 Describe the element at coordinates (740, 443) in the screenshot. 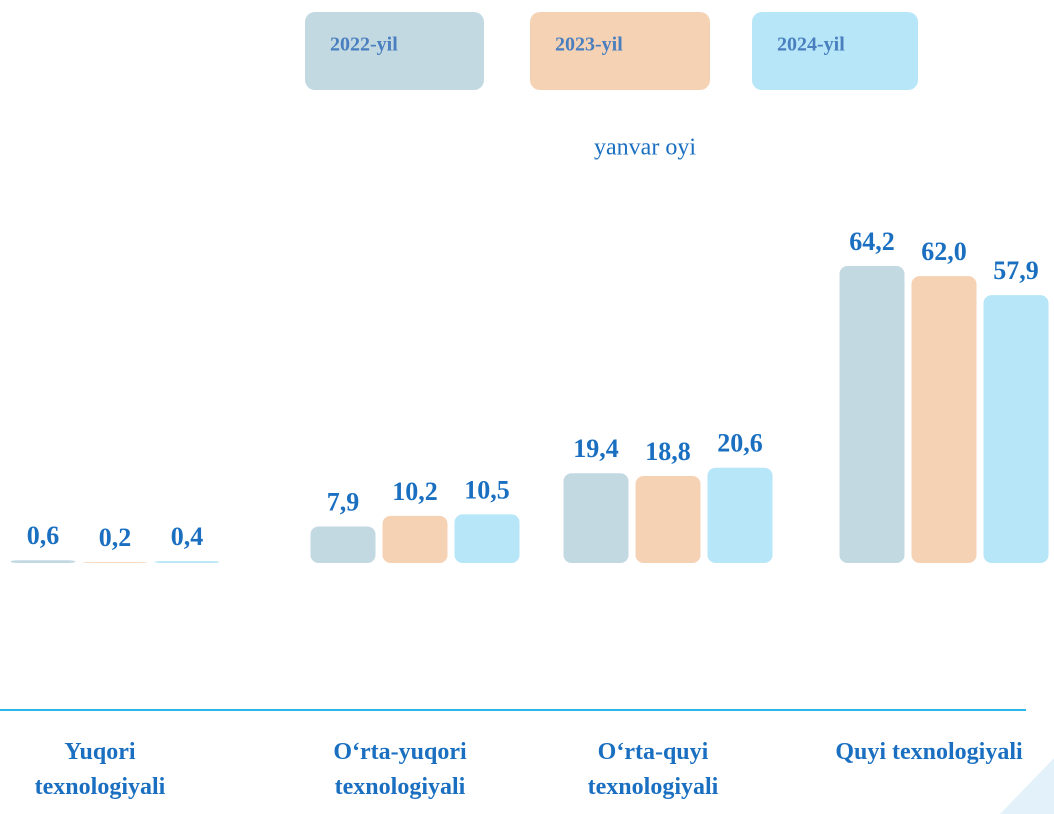

I see `value-label: 20,6` at that location.